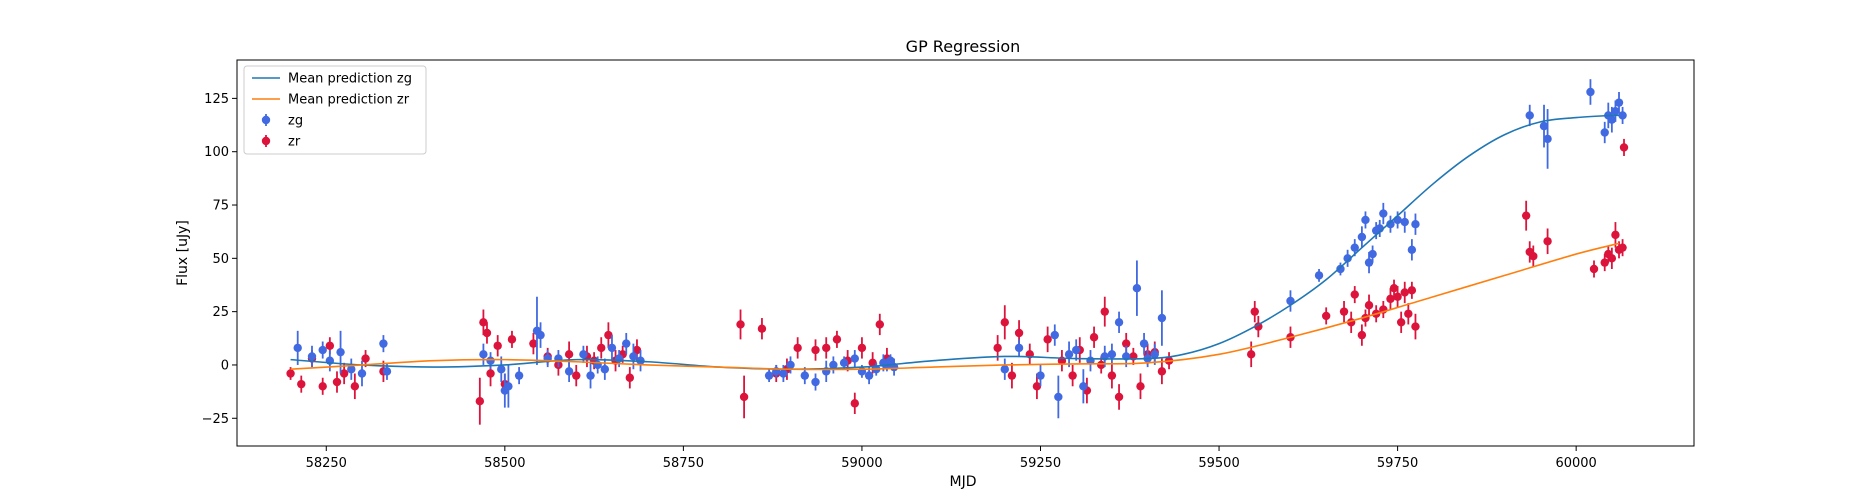 This screenshot has height=504, width=1875. What do you see at coordinates (294, 142) in the screenshot?
I see `legend-label: zr` at bounding box center [294, 142].